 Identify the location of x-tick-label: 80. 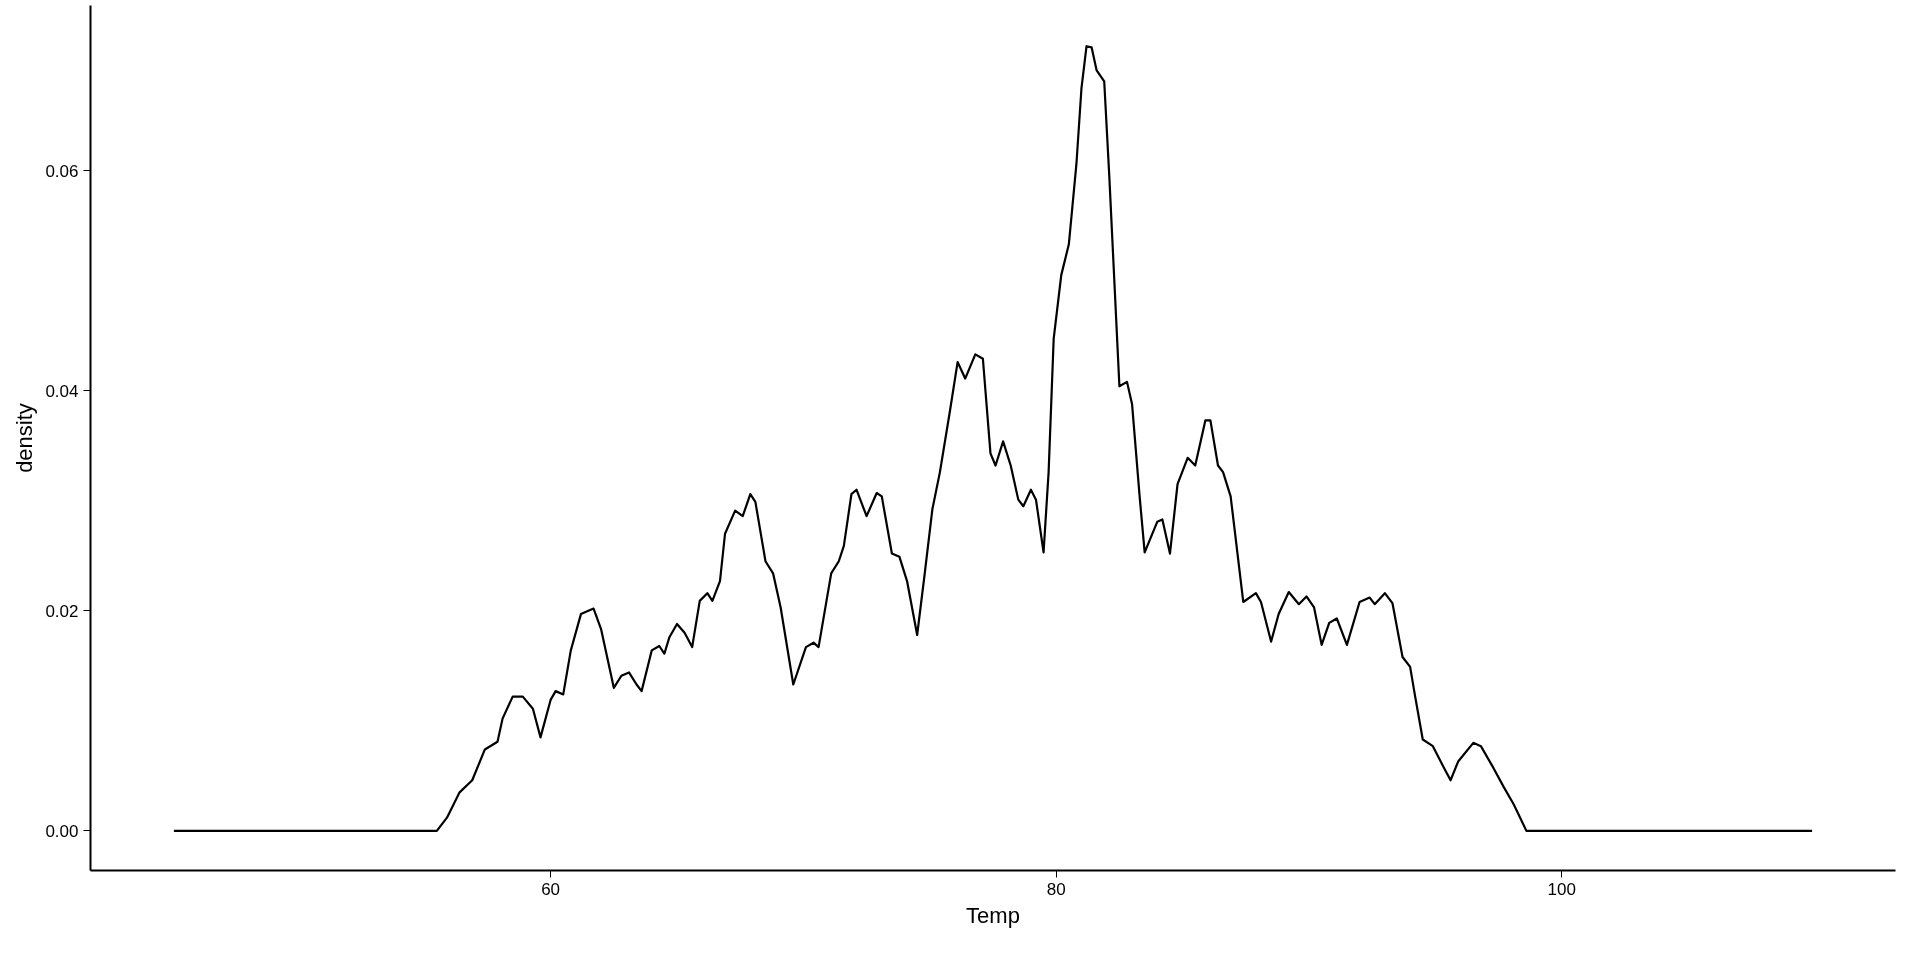
(1056, 889).